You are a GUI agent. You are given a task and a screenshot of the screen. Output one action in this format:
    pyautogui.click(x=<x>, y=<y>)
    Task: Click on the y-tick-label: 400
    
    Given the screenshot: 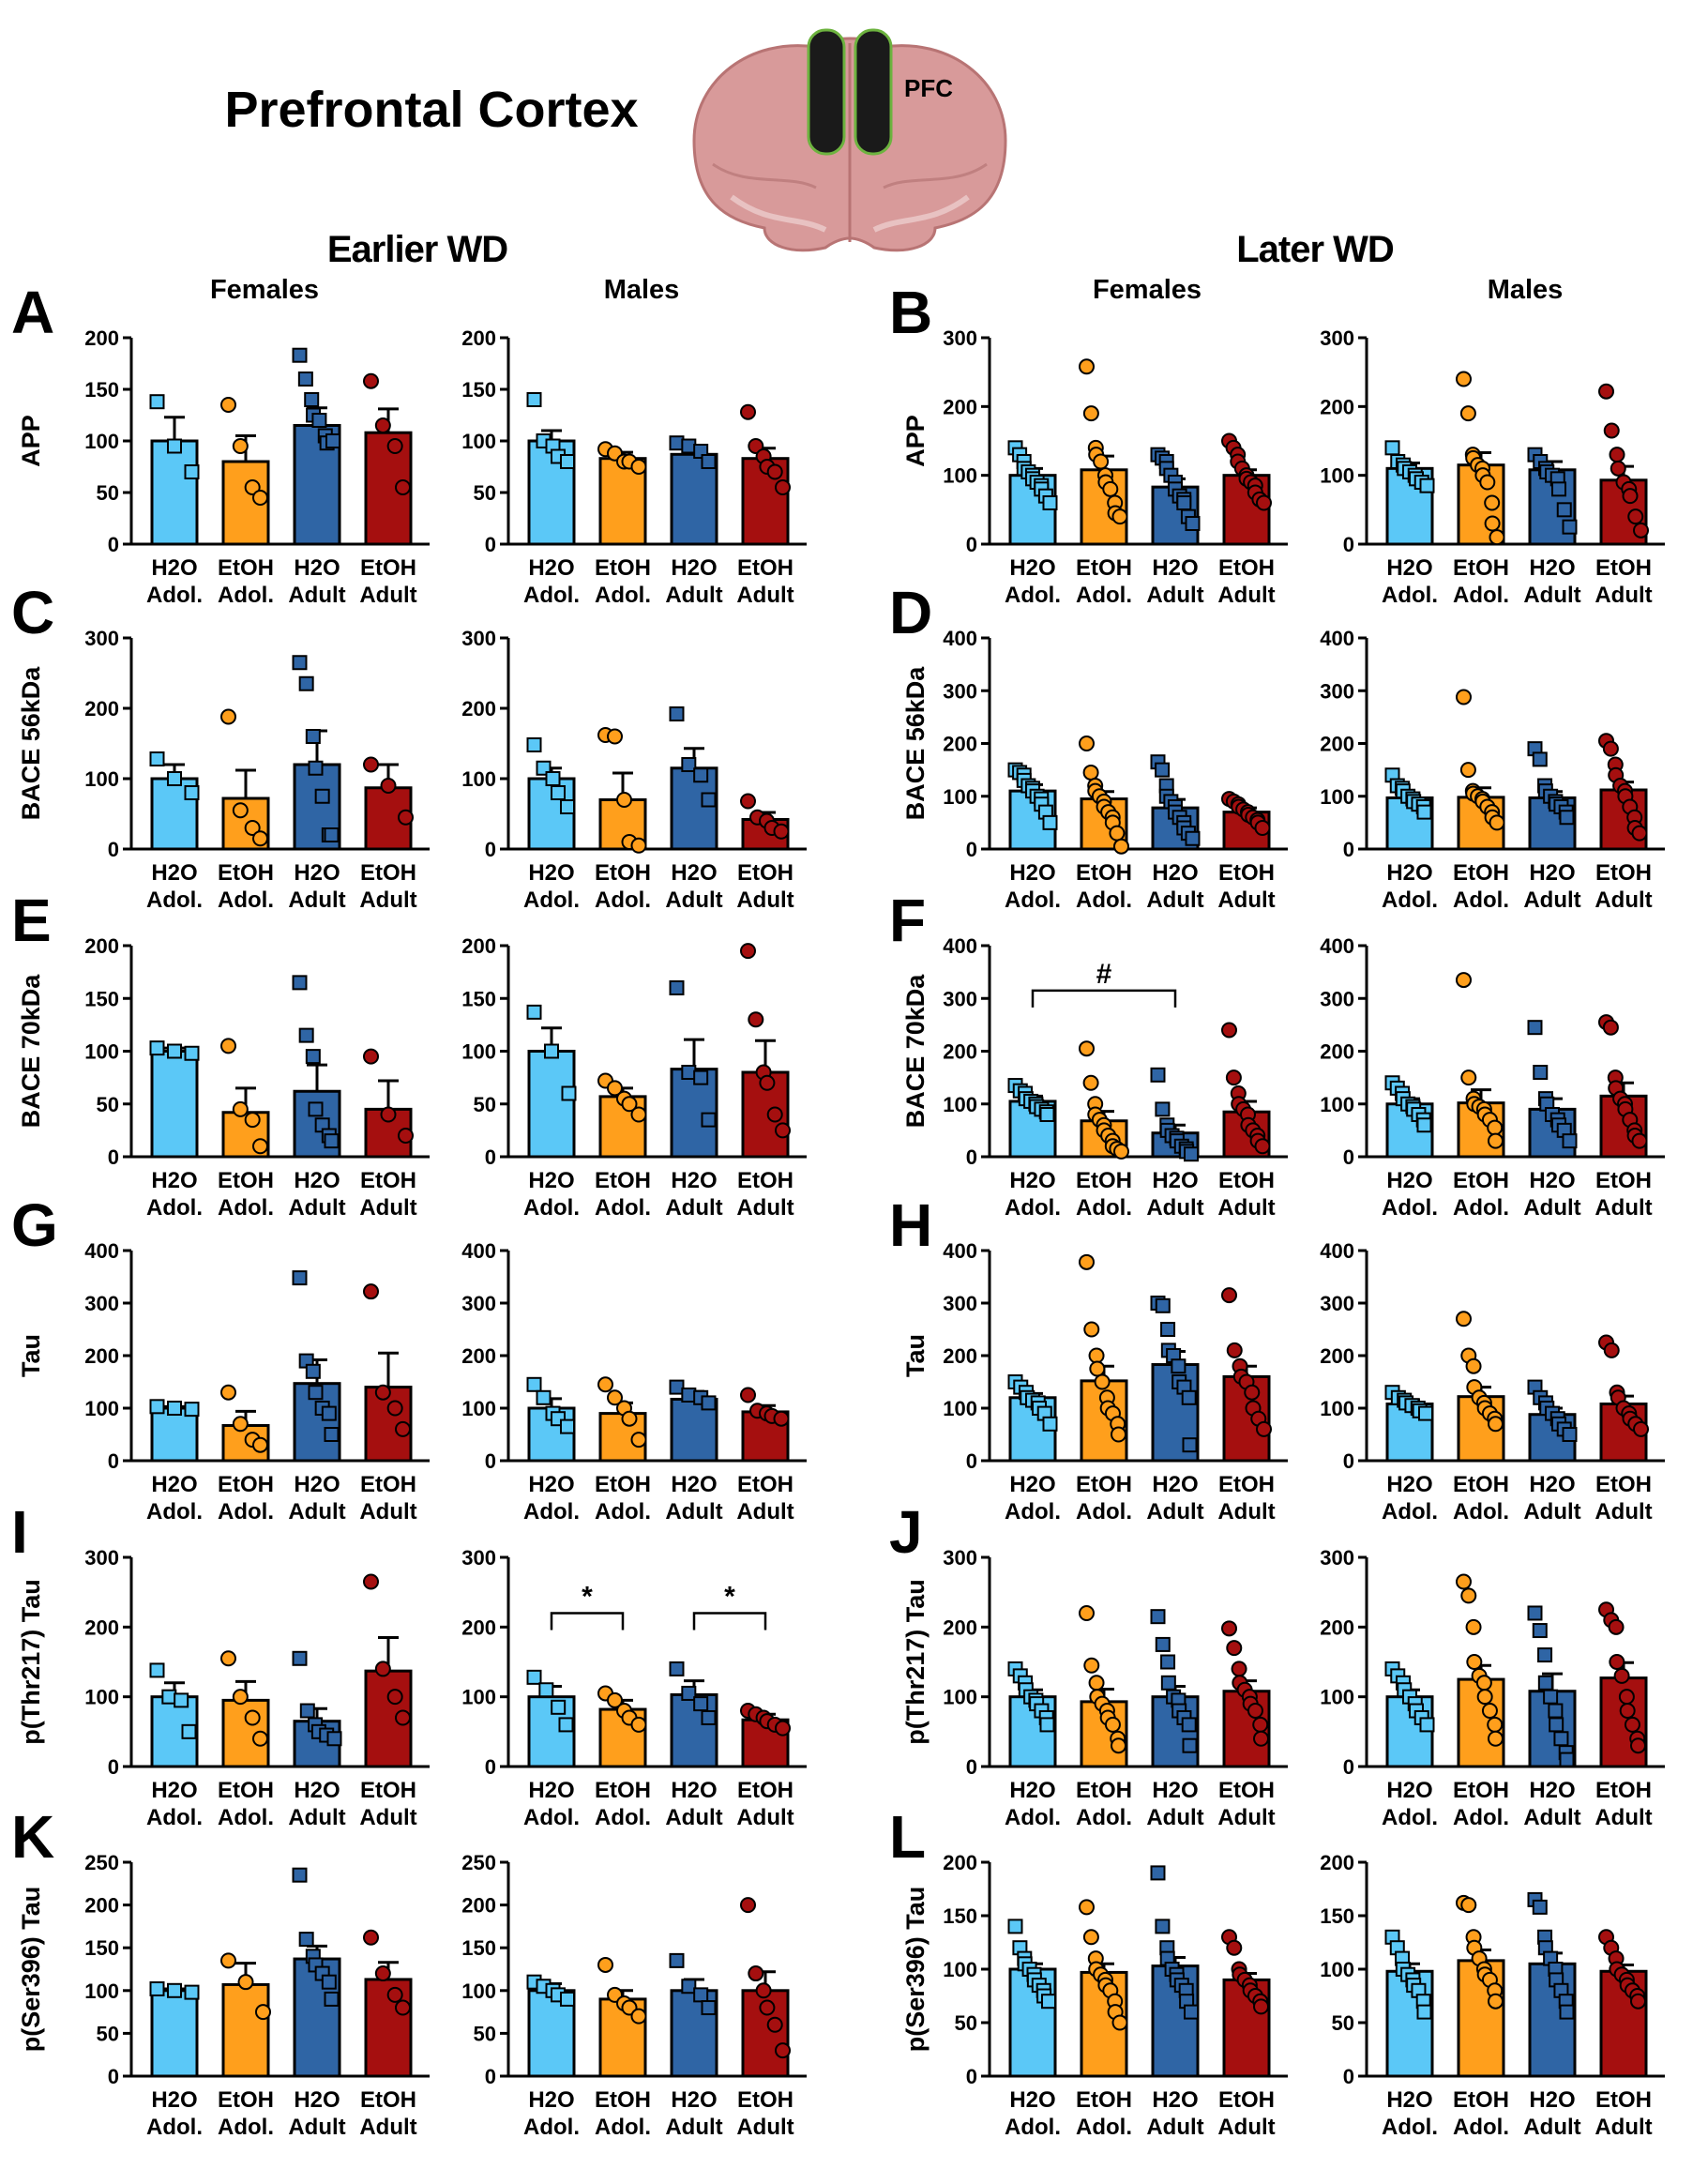 What is the action you would take?
    pyautogui.click(x=101, y=1251)
    